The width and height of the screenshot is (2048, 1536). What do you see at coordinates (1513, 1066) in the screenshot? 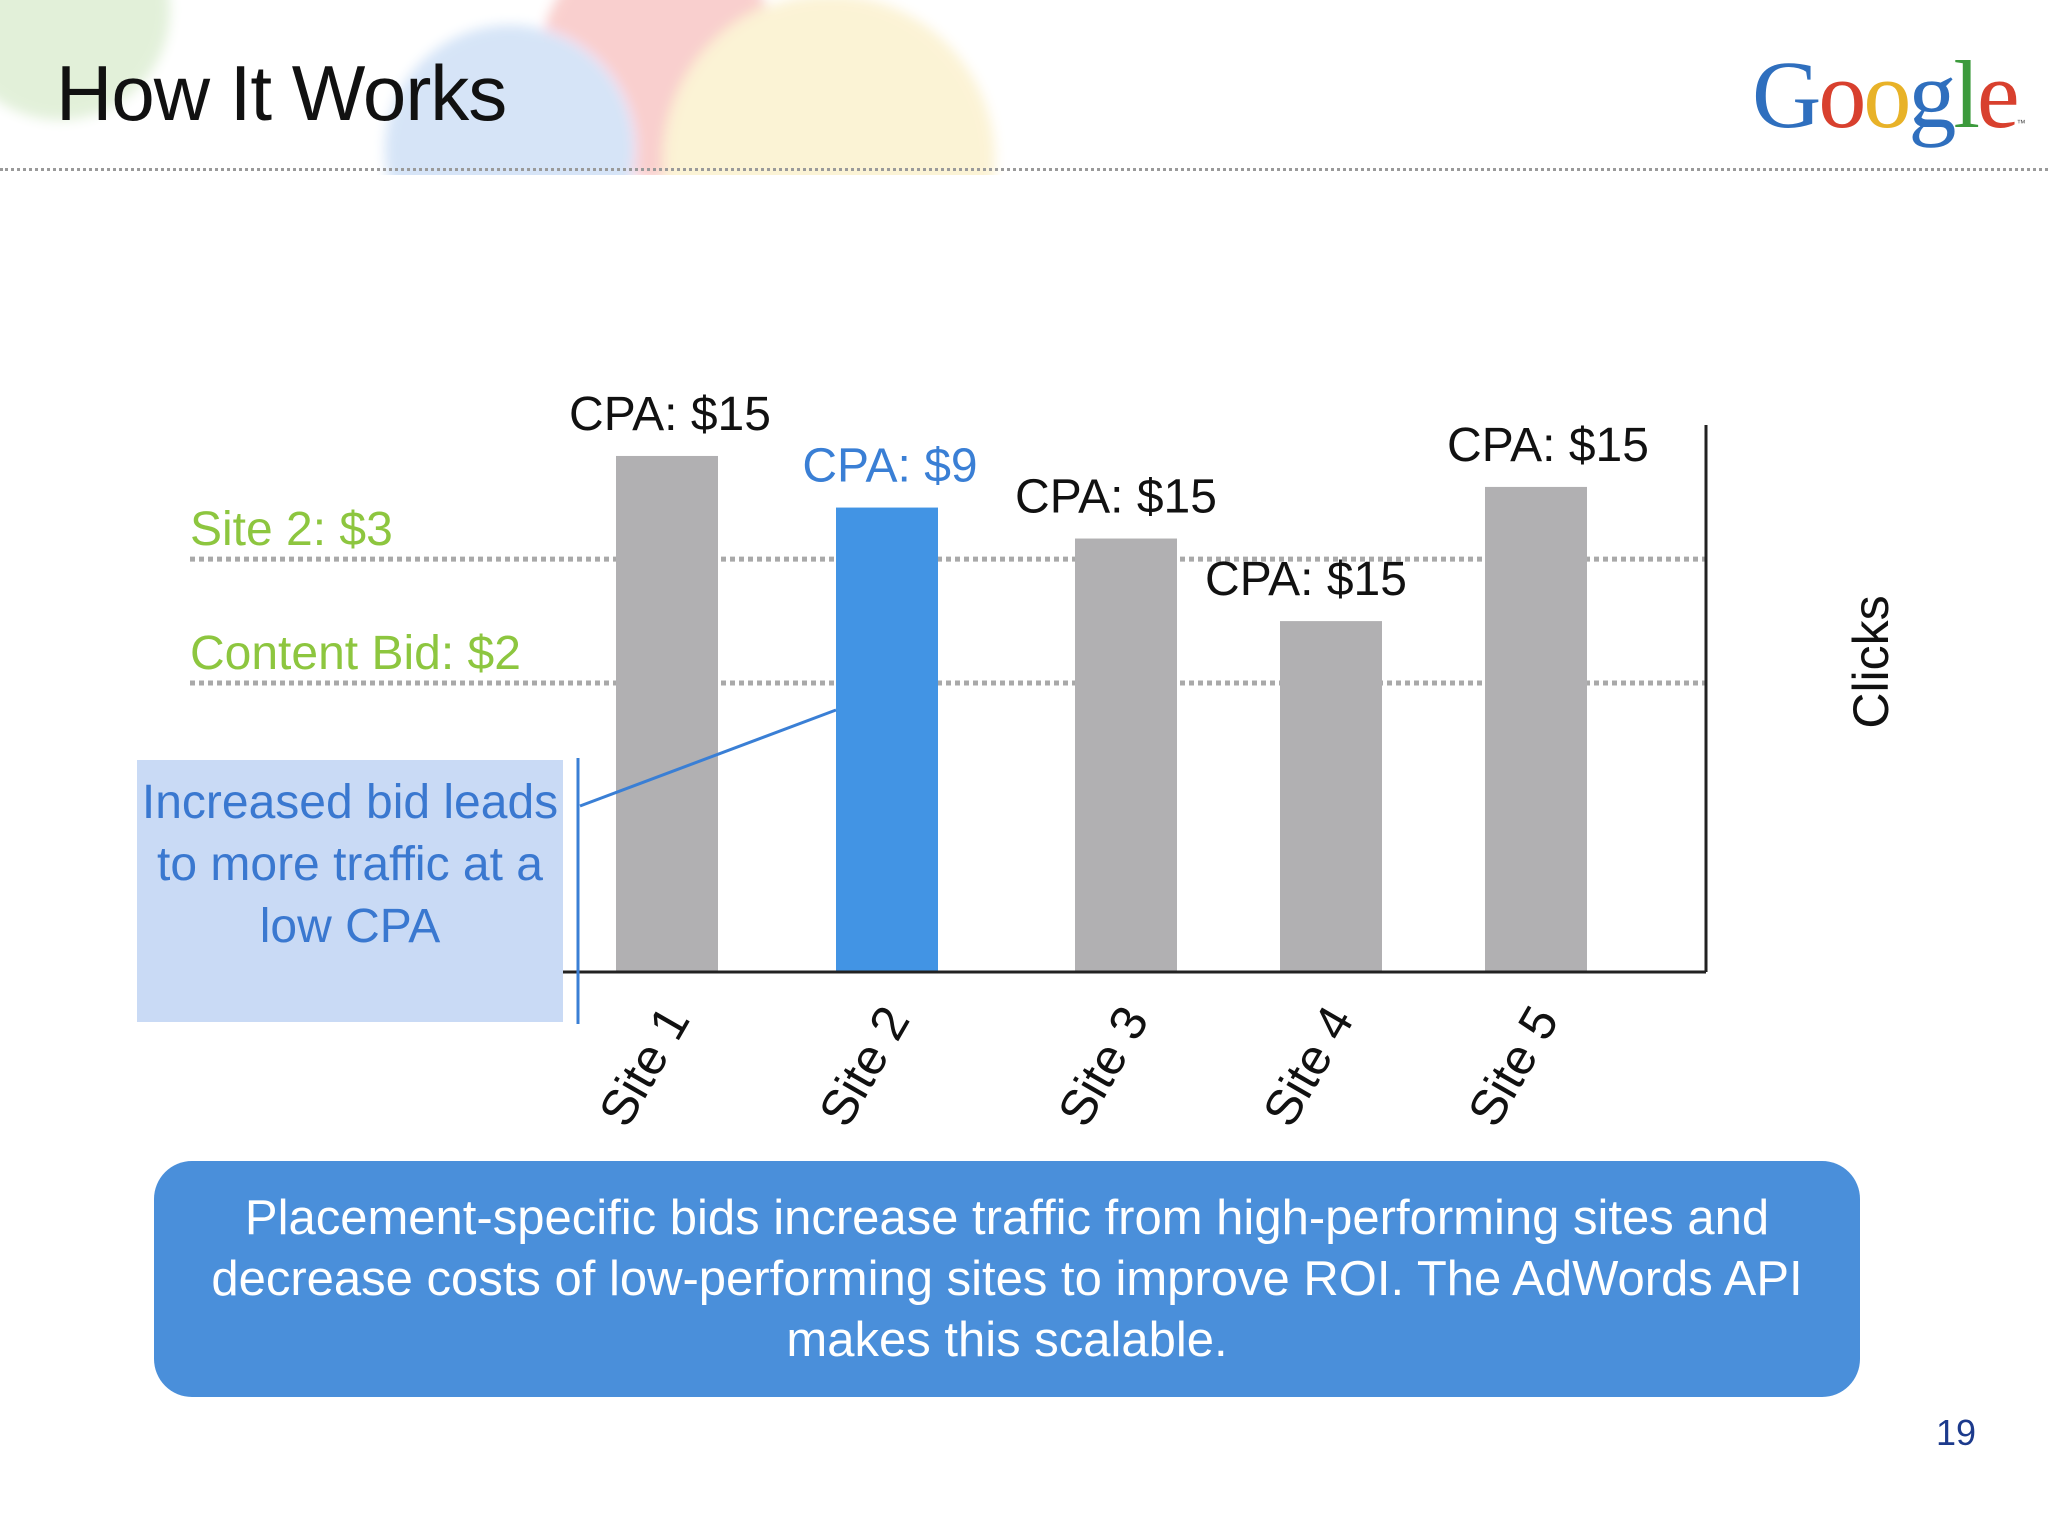
I see `x-tick-label: Site 5` at bounding box center [1513, 1066].